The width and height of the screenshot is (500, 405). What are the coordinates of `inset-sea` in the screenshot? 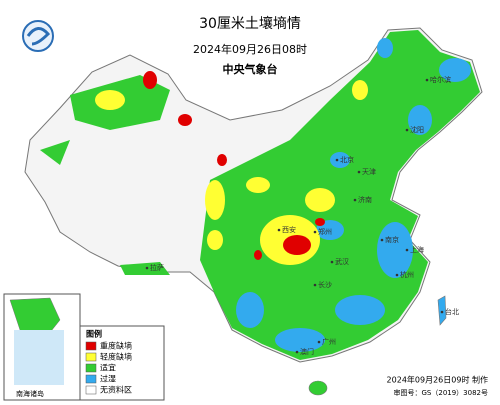 It's located at (39, 357).